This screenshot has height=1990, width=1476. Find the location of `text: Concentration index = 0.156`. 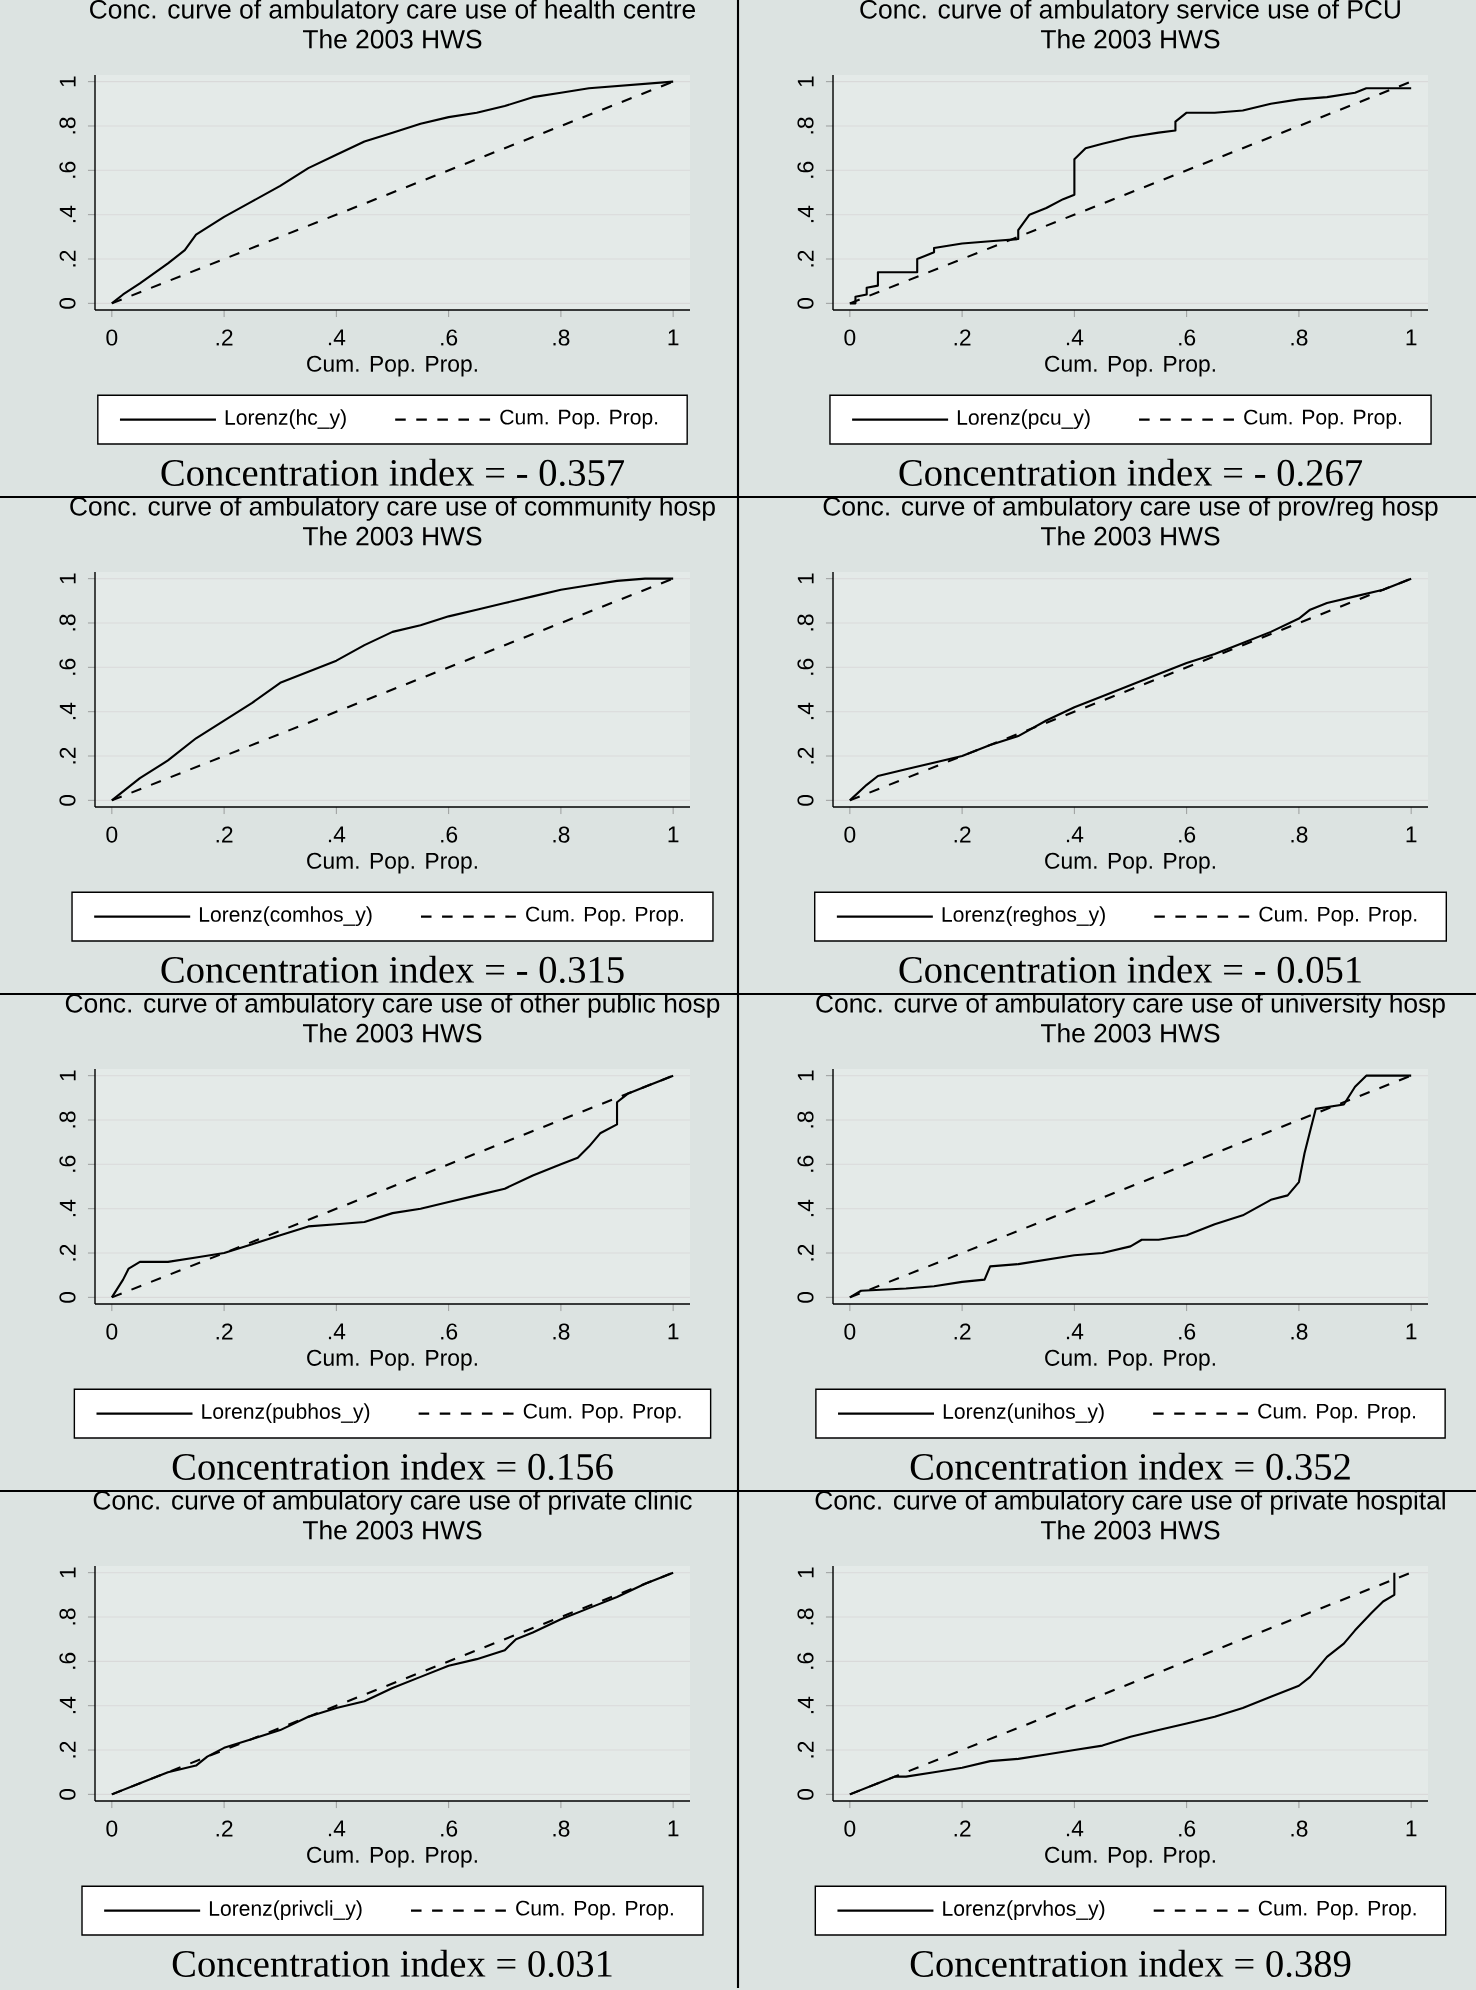

text: Concentration index = 0.156 is located at coordinates (392, 1466).